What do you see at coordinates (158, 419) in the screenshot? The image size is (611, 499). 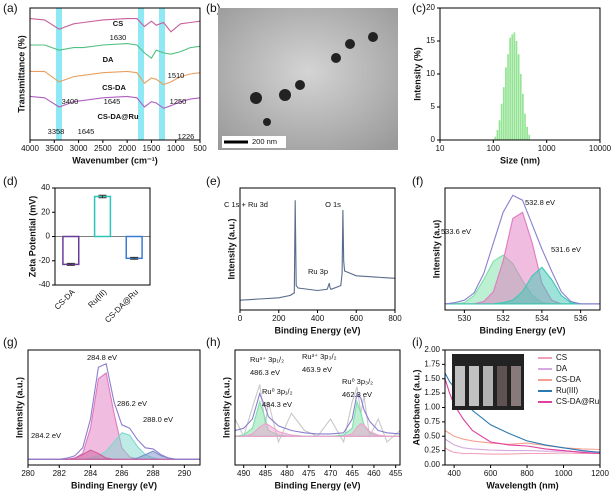 I see `annotation: 288.0 eV` at bounding box center [158, 419].